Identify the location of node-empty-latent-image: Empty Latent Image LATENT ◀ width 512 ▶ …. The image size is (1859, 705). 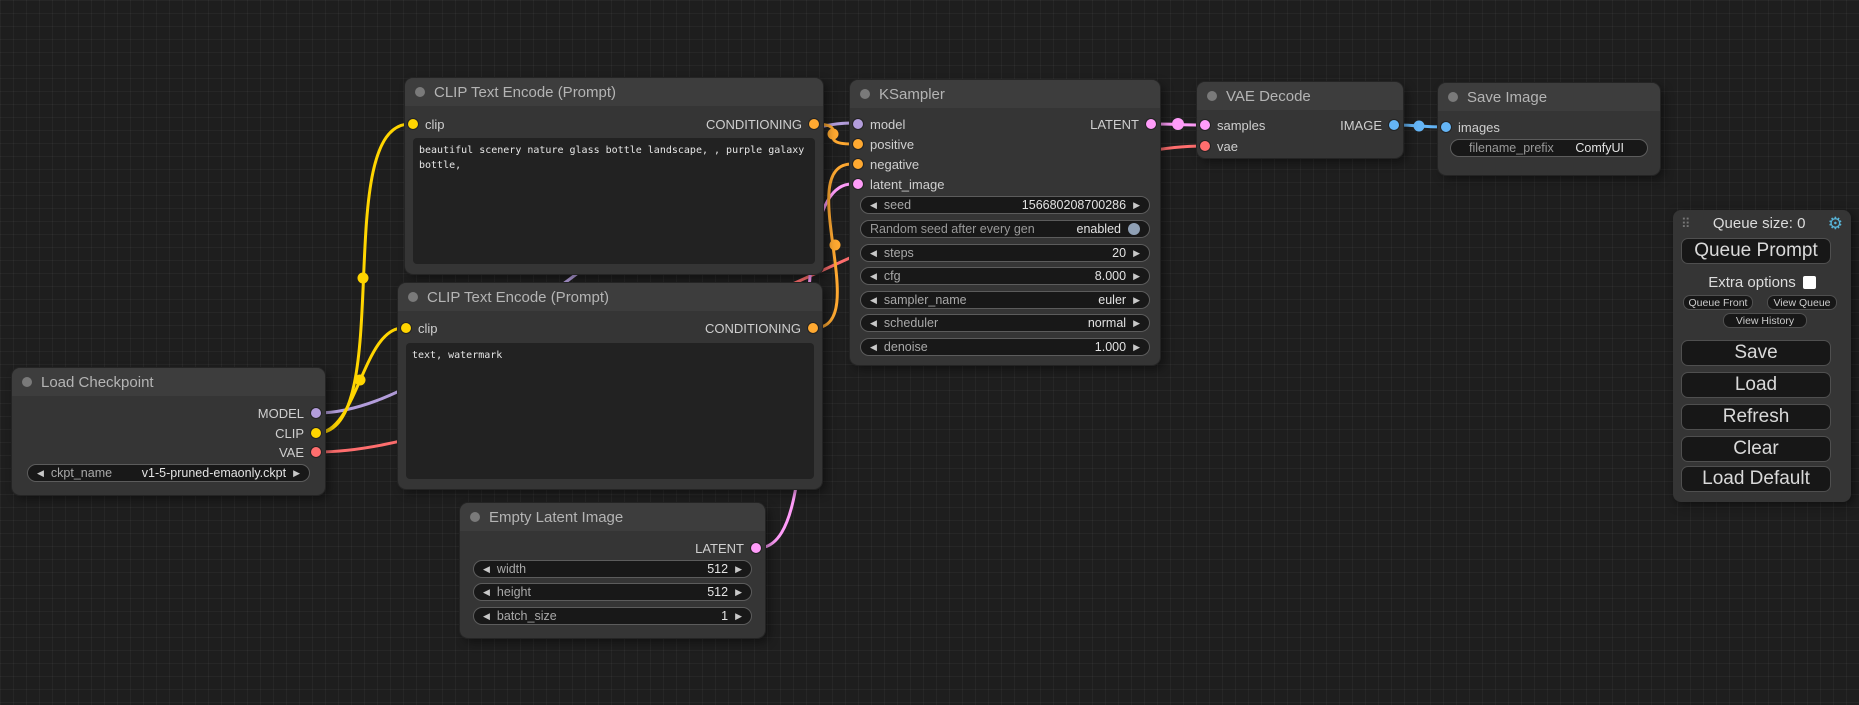
(612, 570).